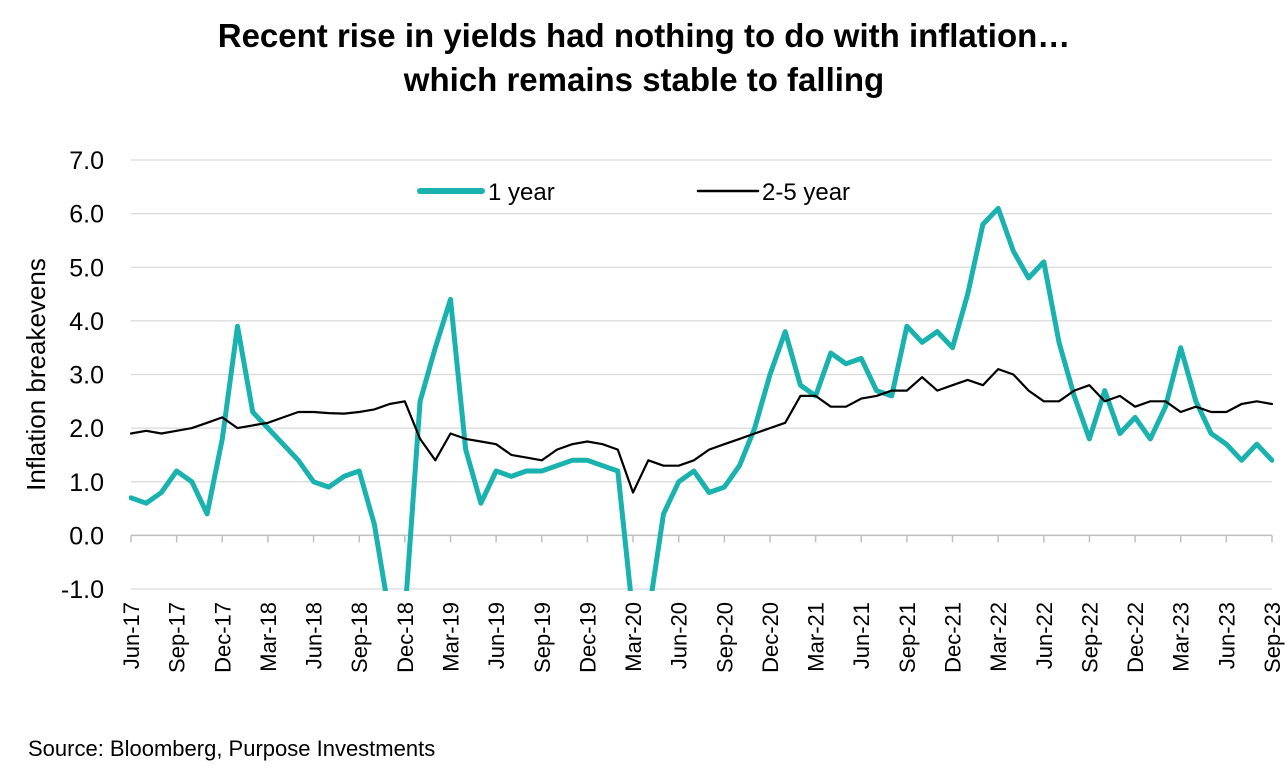  Describe the element at coordinates (86, 536) in the screenshot. I see `y-tick-label: 0.0` at that location.